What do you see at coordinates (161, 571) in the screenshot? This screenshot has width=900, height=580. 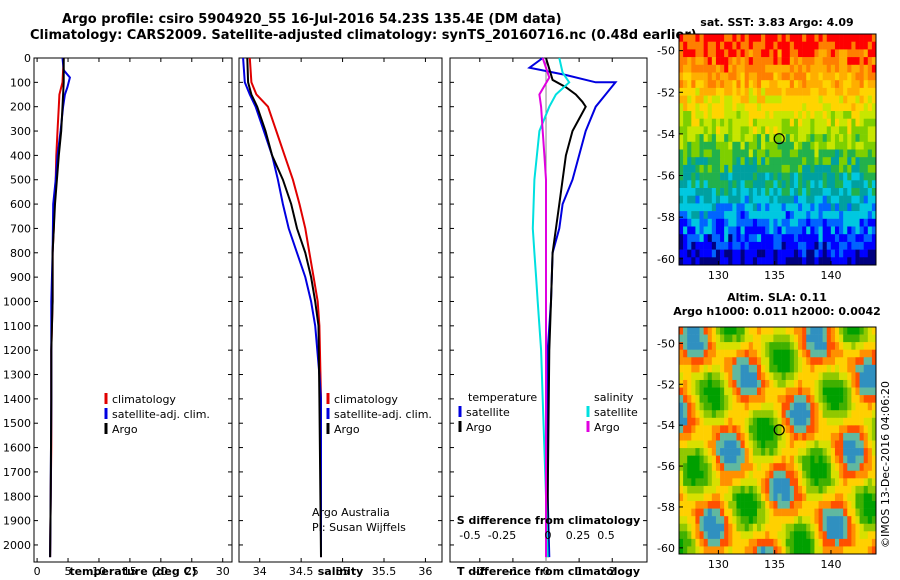 I see `xtick-label: 20` at bounding box center [161, 571].